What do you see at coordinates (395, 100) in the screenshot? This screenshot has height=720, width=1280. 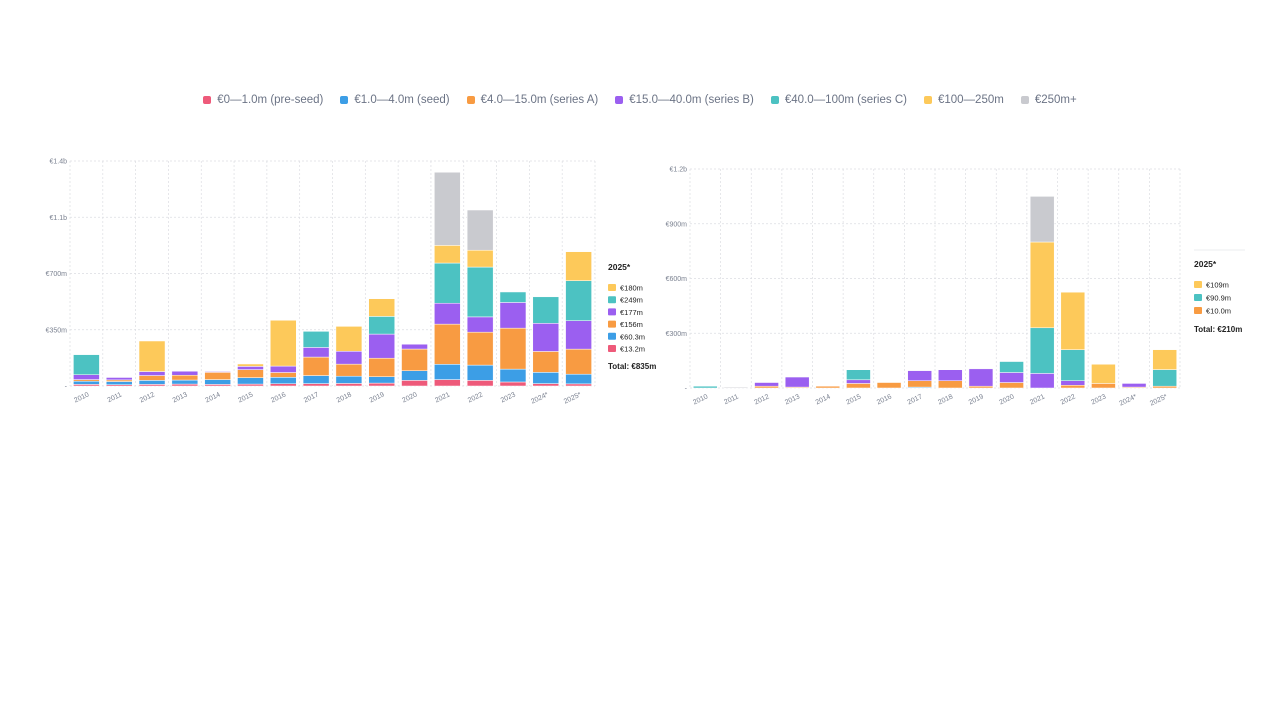 I see `legend-item: €1.0—4.0m (seed)` at bounding box center [395, 100].